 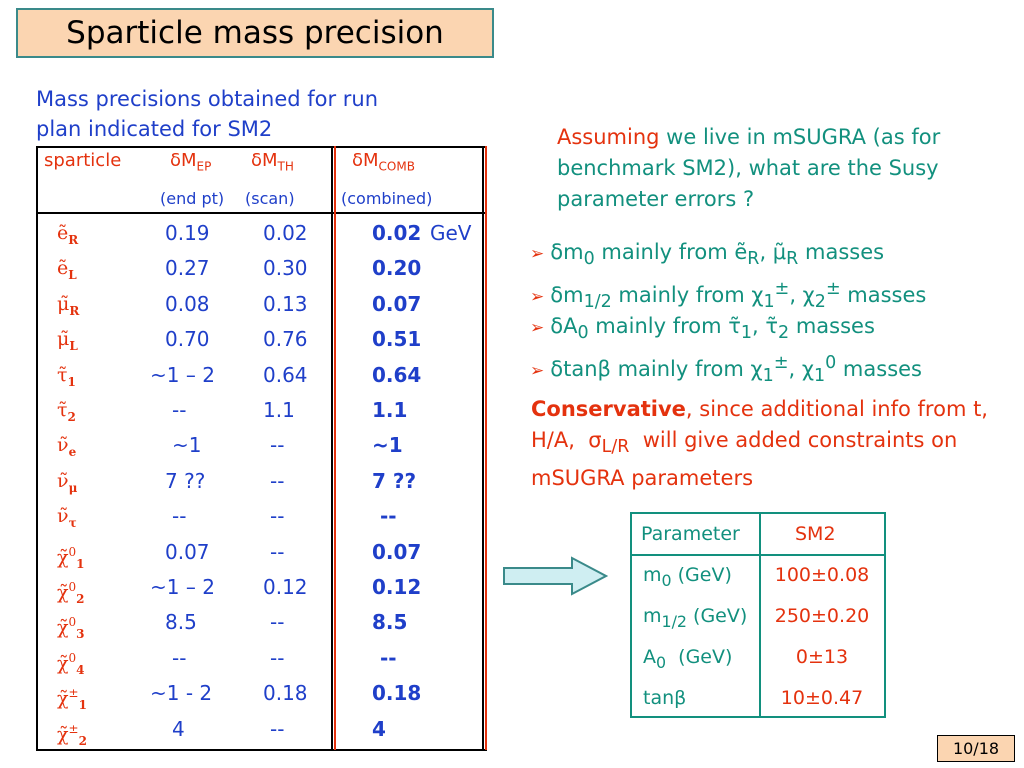 What do you see at coordinates (207, 99) in the screenshot?
I see `intro-line-1: Mass precisions obtained for run` at bounding box center [207, 99].